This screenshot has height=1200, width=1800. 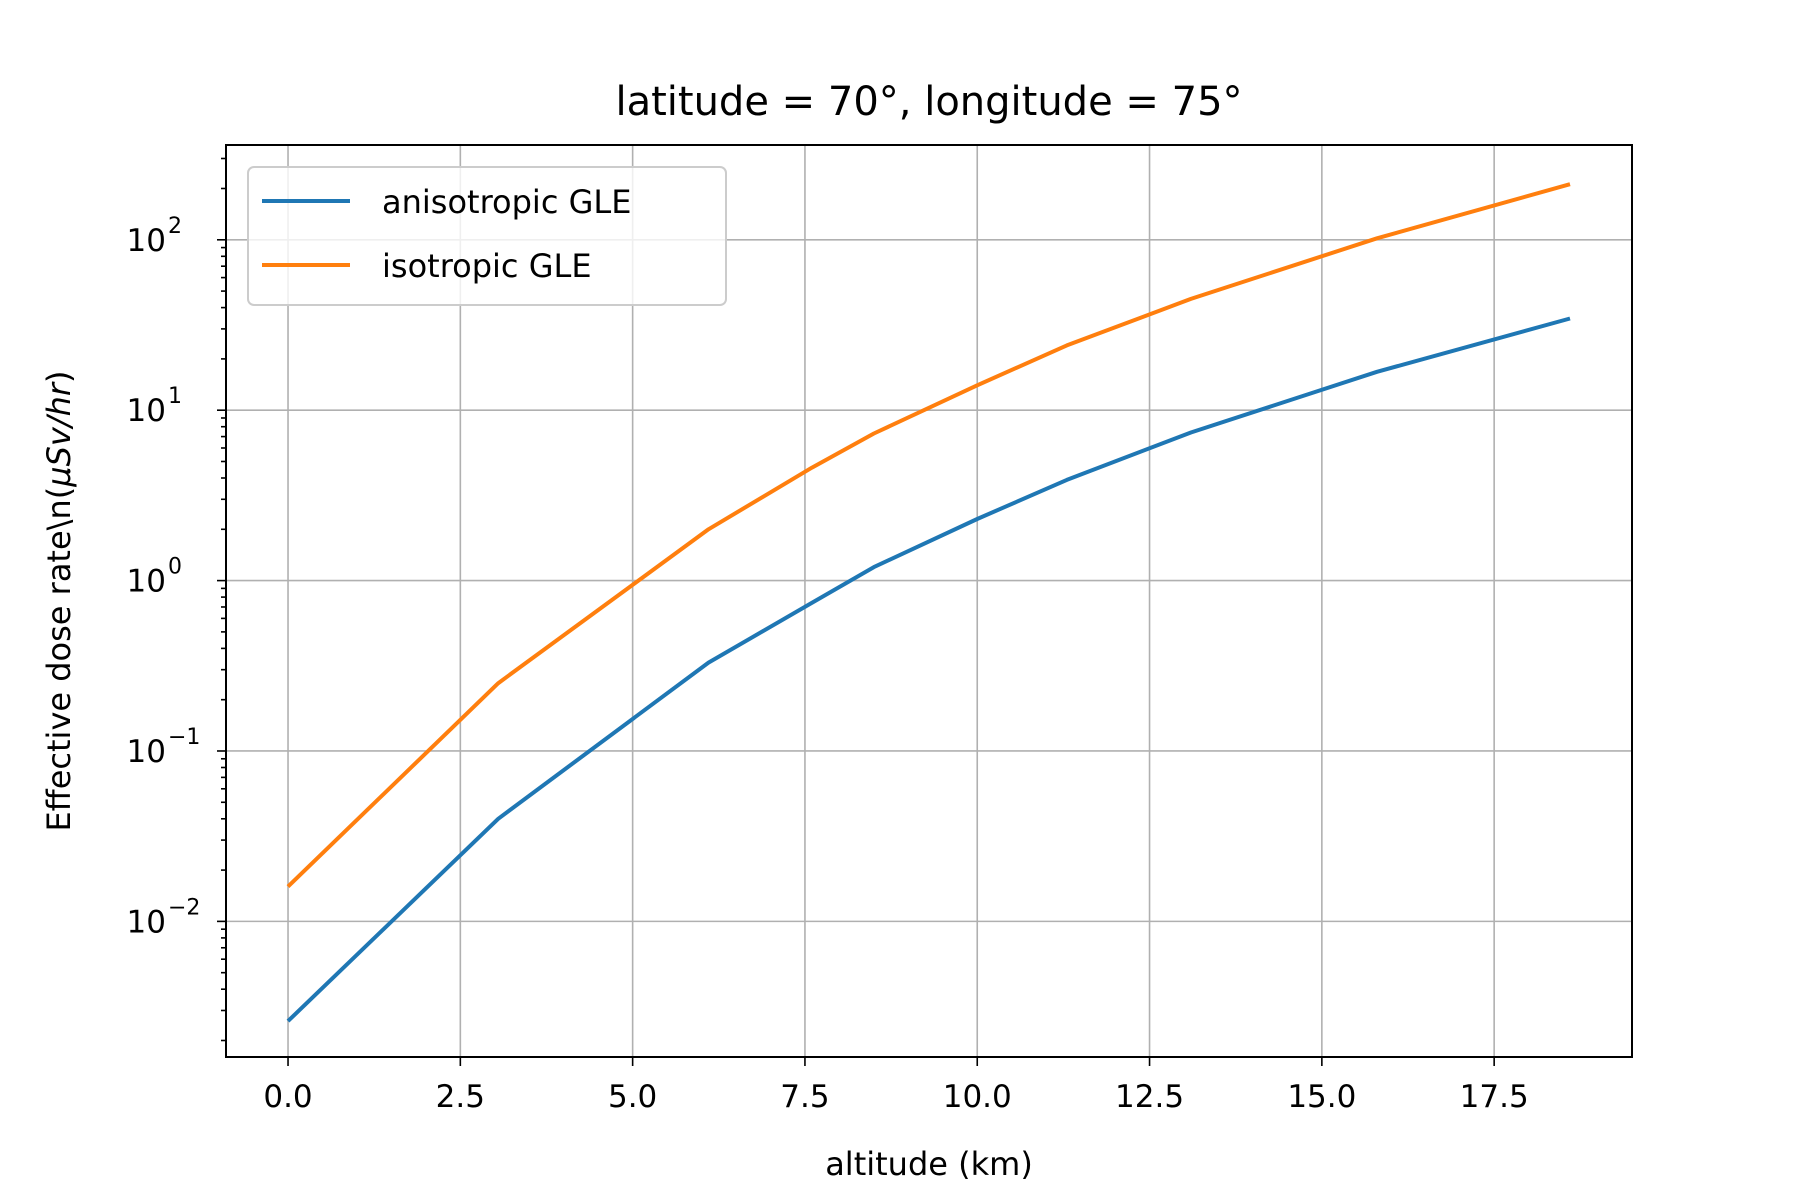 I want to click on y-axis-label-prefix: Effective dose rate\n(, so click(x=59, y=659).